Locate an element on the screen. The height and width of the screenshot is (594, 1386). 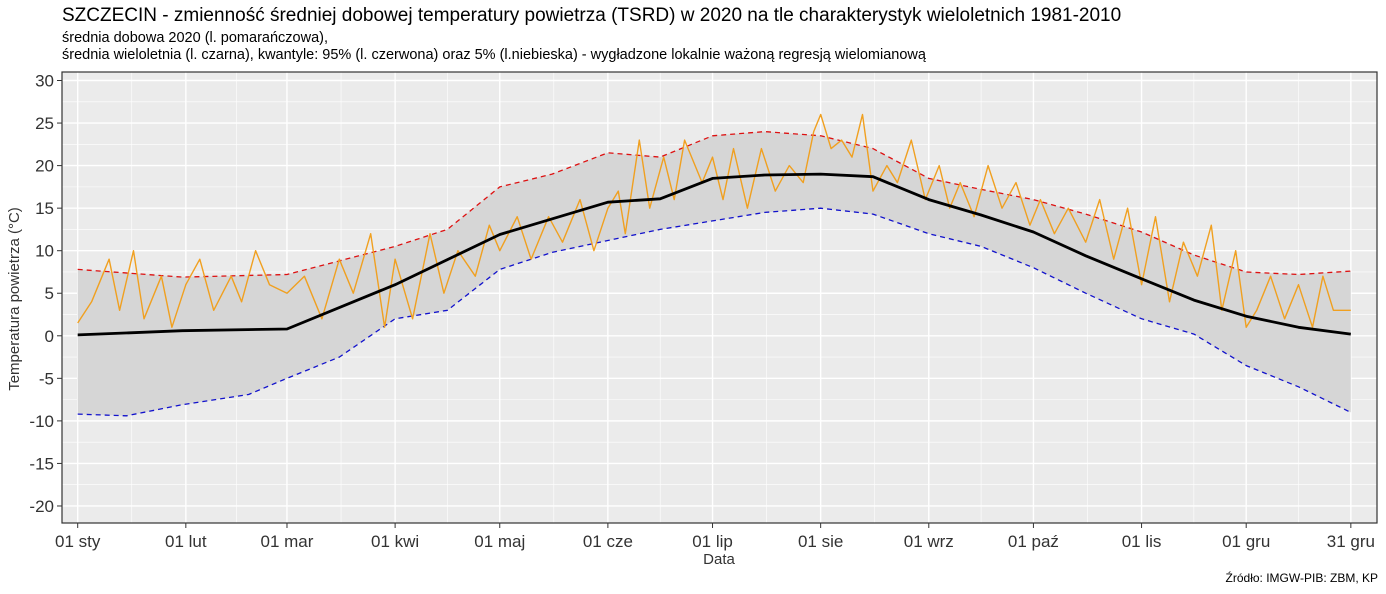
y-tick-label: 5 is located at coordinates (49, 293).